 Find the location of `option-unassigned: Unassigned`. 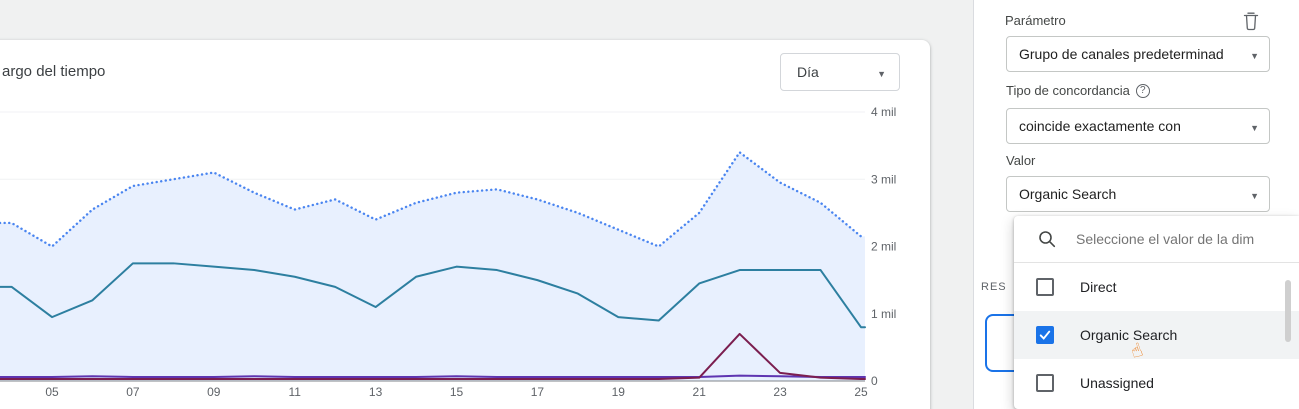

option-unassigned: Unassigned is located at coordinates (1156, 383).